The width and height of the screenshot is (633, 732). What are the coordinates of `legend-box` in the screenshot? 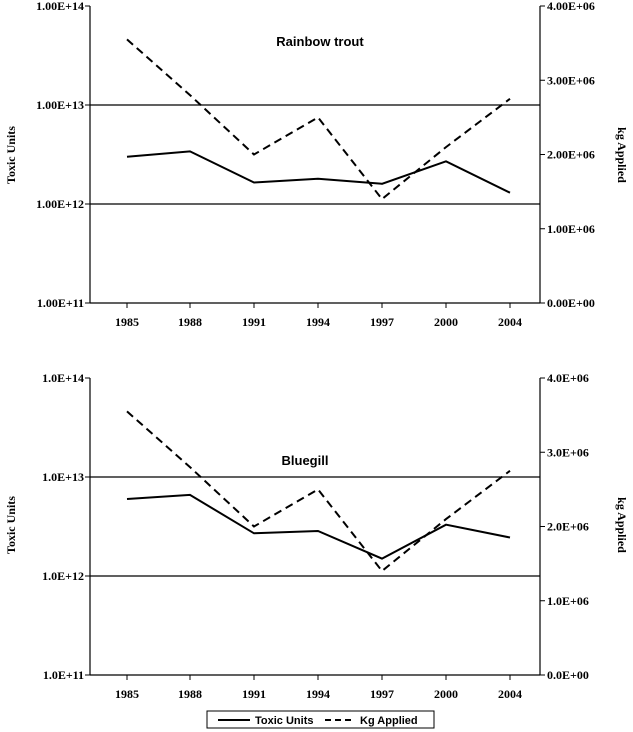 It's located at (320, 719).